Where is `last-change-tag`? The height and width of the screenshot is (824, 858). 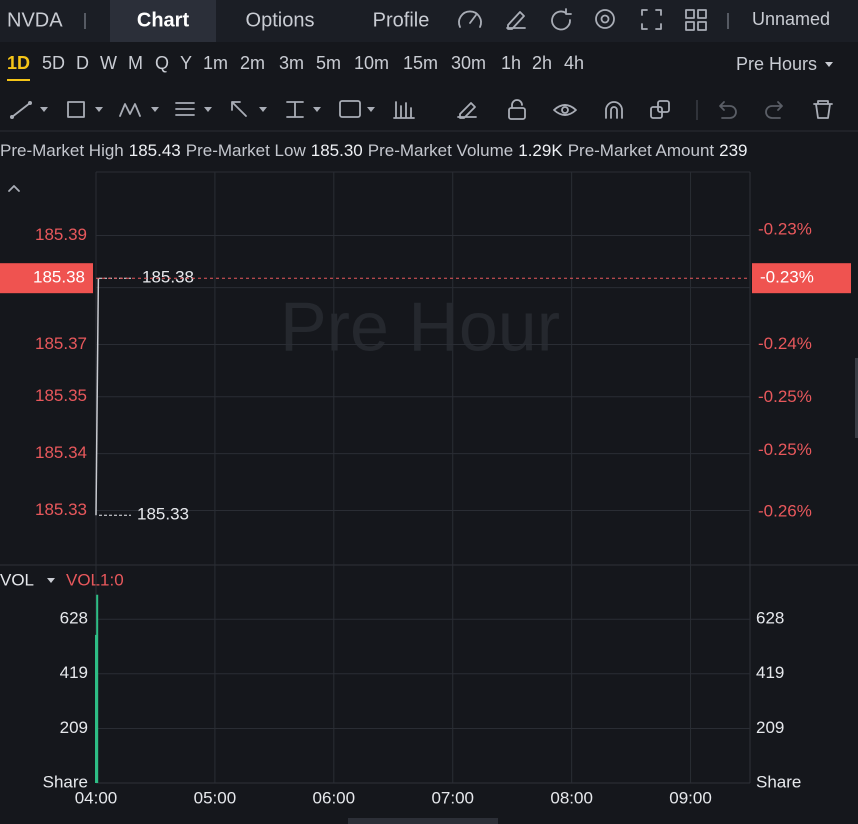 last-change-tag is located at coordinates (801, 278).